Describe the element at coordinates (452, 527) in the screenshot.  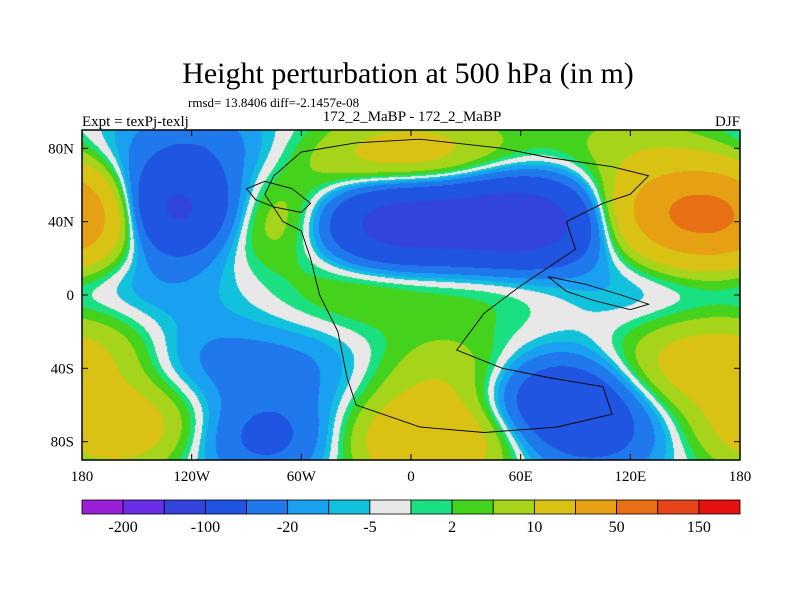
I see `colorbar-label: 2` at that location.